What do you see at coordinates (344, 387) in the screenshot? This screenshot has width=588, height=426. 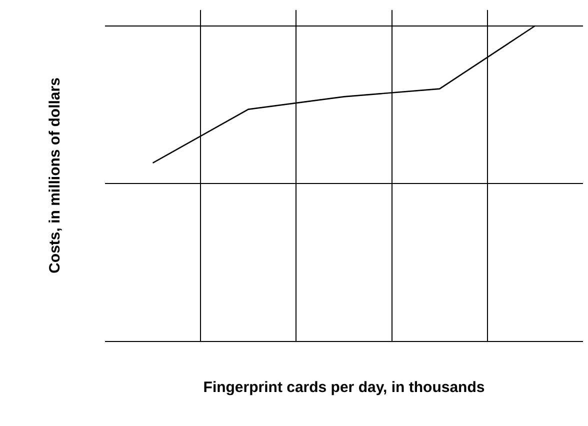 I see `x-axis-title: Fingerprint cards per day, in thousands` at bounding box center [344, 387].